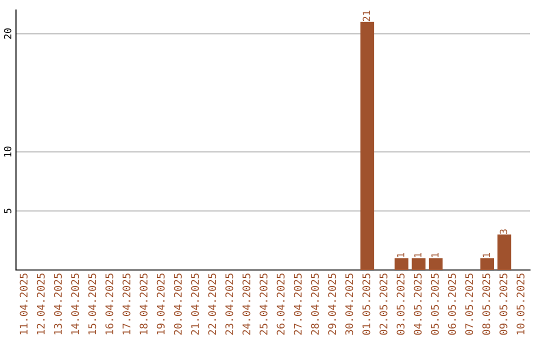 This screenshot has width=540, height=340. I want to click on x-tick-label: 14.04.2025, so click(75, 304).